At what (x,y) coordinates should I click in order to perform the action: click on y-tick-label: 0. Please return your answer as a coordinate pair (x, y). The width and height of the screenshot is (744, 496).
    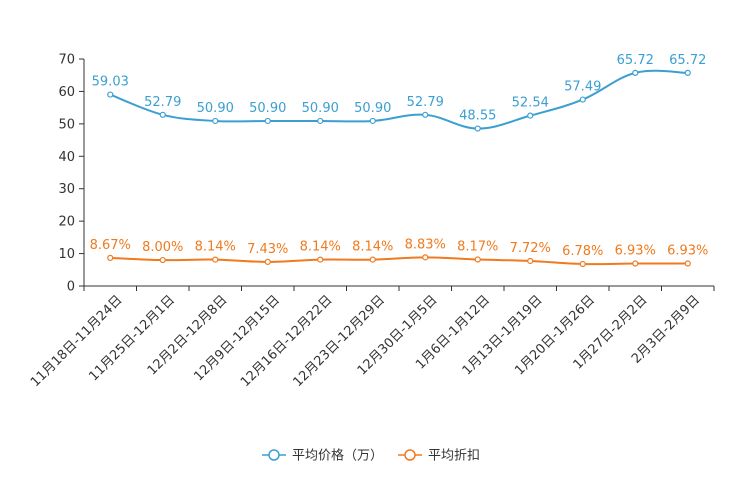
    Looking at the image, I should click on (71, 287).